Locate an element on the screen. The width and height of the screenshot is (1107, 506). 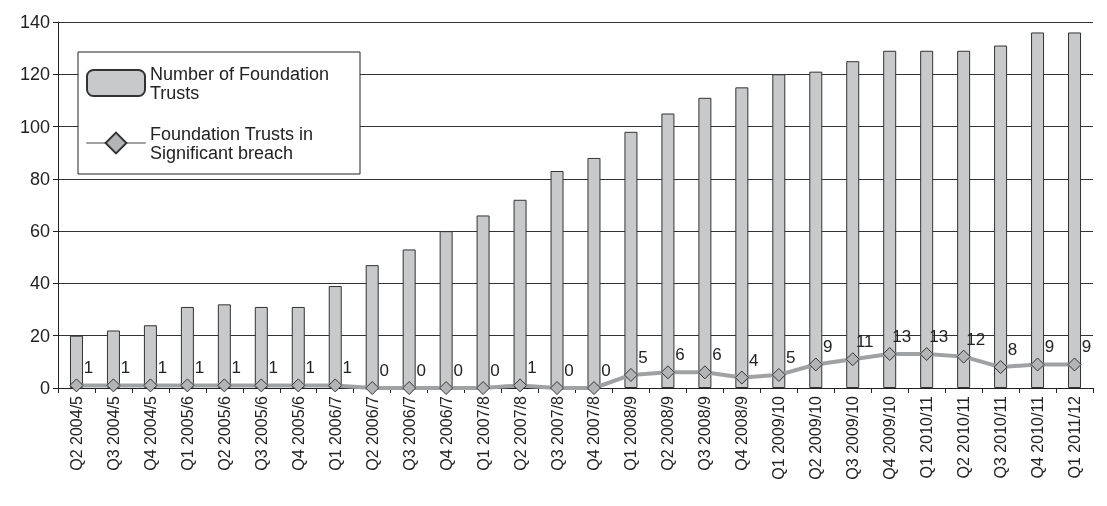
x-tick-label: Q2 2010/11 is located at coordinates (964, 437).